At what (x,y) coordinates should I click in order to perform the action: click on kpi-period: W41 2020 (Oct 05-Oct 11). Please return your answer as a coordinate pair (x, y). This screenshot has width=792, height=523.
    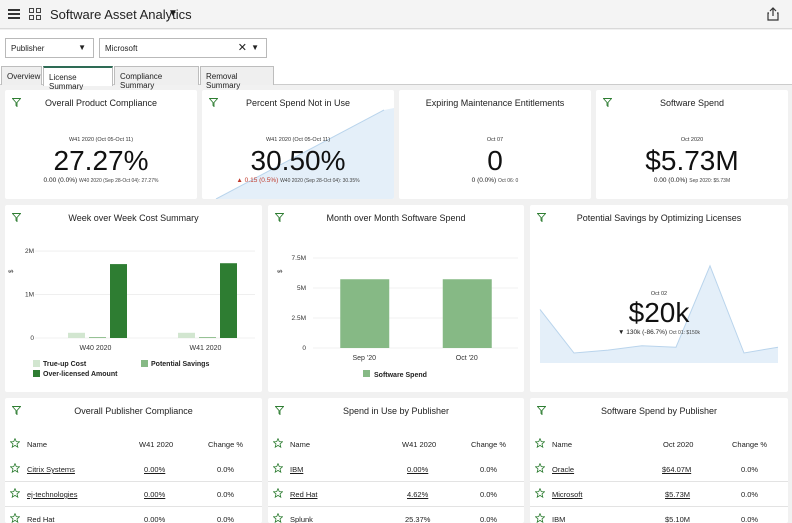
    Looking at the image, I should click on (101, 140).